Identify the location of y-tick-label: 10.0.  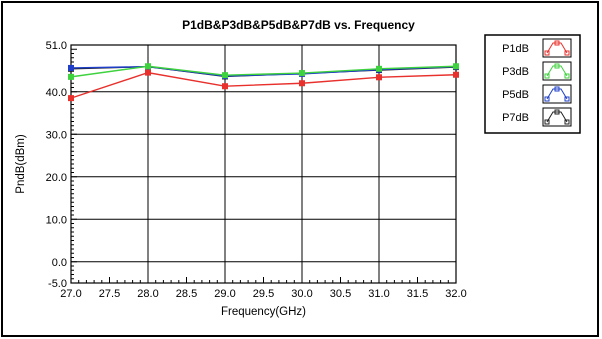
(56, 220).